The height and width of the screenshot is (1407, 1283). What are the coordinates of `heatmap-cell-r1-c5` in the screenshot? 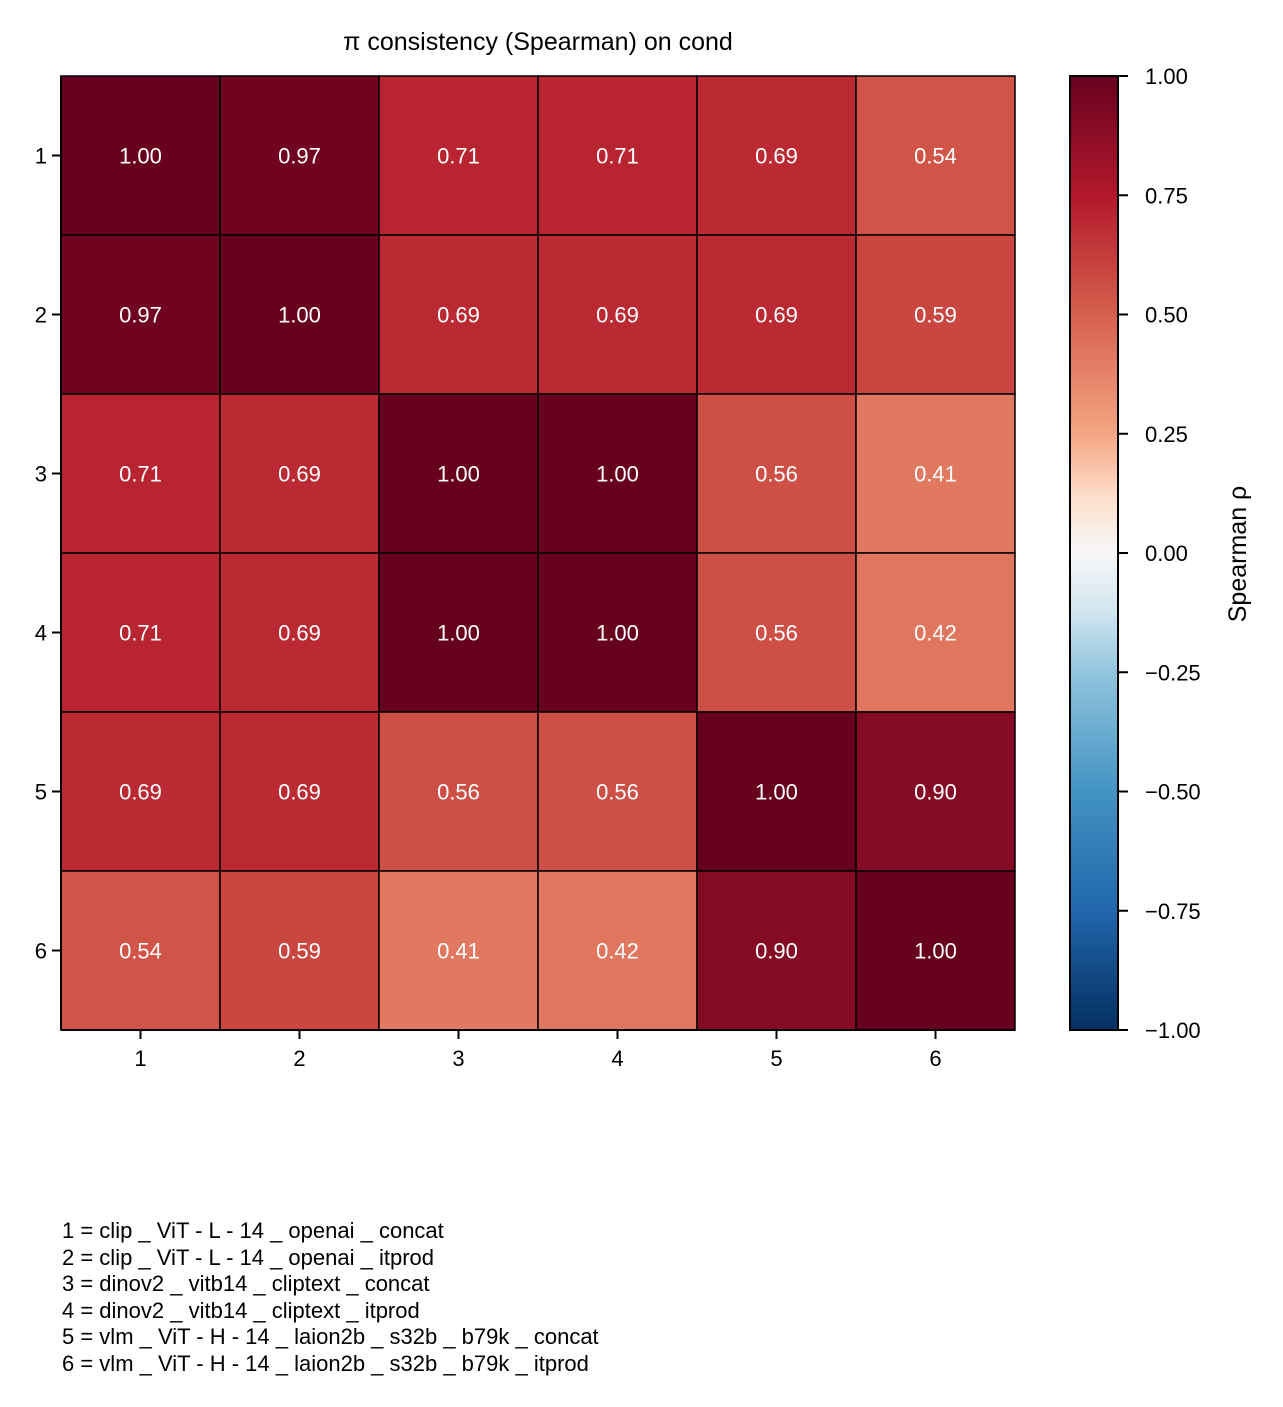 It's located at (776, 155).